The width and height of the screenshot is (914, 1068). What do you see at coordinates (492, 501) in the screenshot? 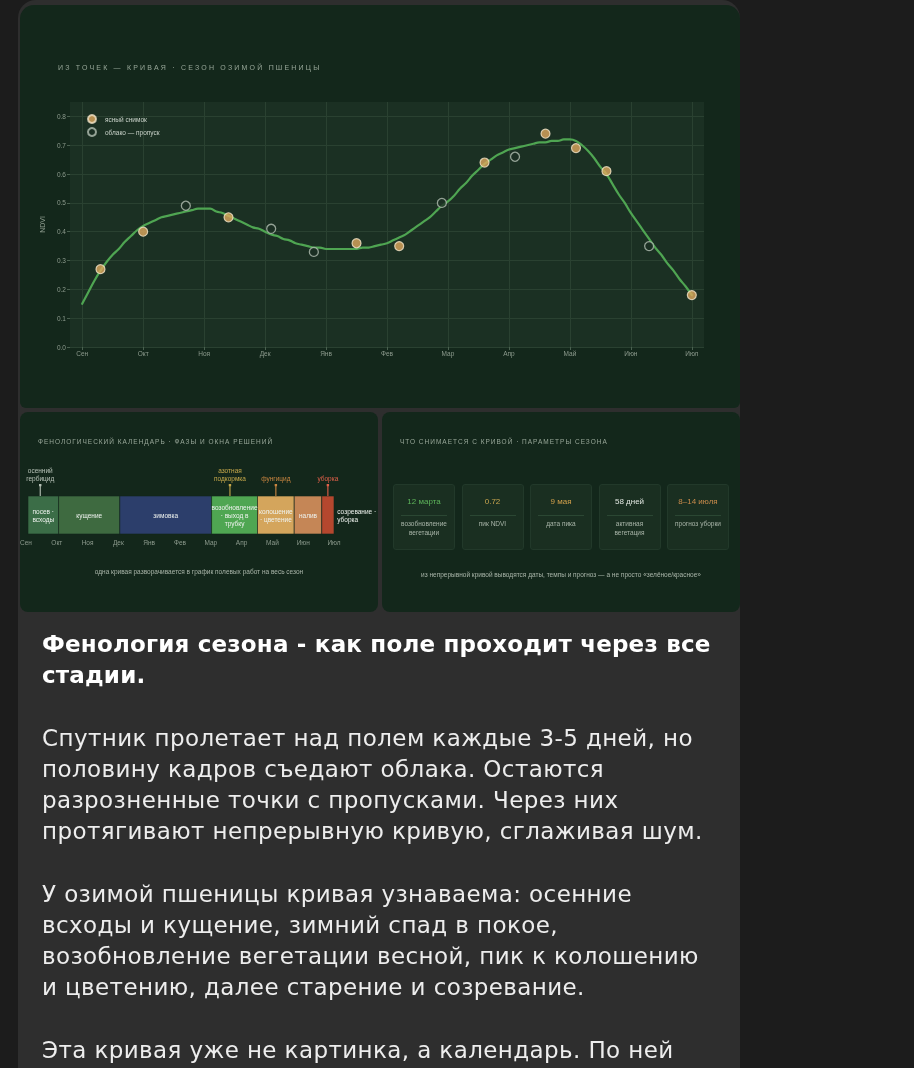
I see `text: 0.72` at bounding box center [492, 501].